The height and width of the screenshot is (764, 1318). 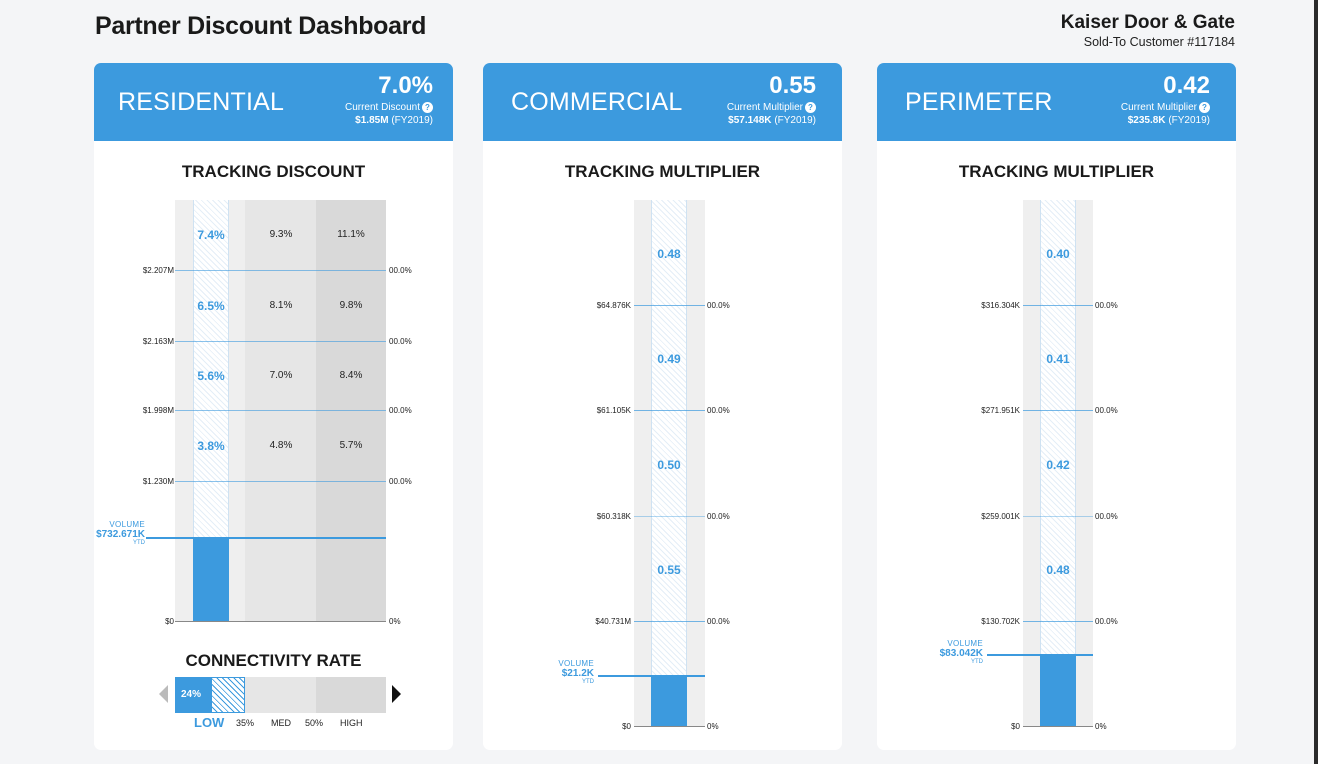 I want to click on page-title: Partner Discount Dashboard, so click(x=261, y=26).